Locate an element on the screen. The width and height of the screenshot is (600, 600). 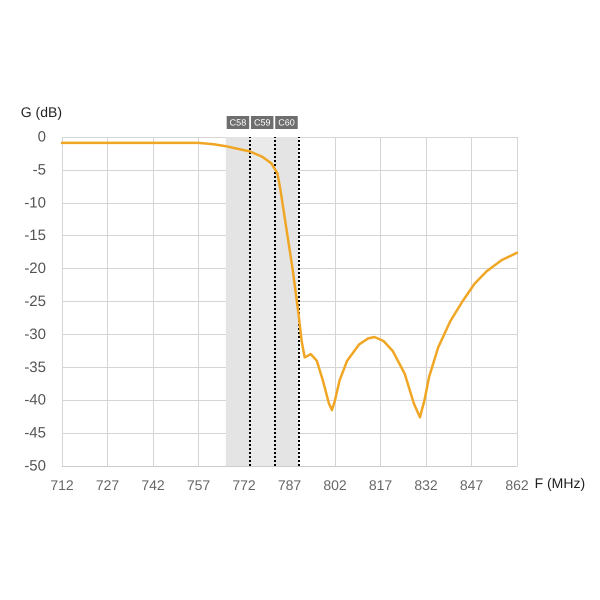
x-tick-label: 802 is located at coordinates (335, 485).